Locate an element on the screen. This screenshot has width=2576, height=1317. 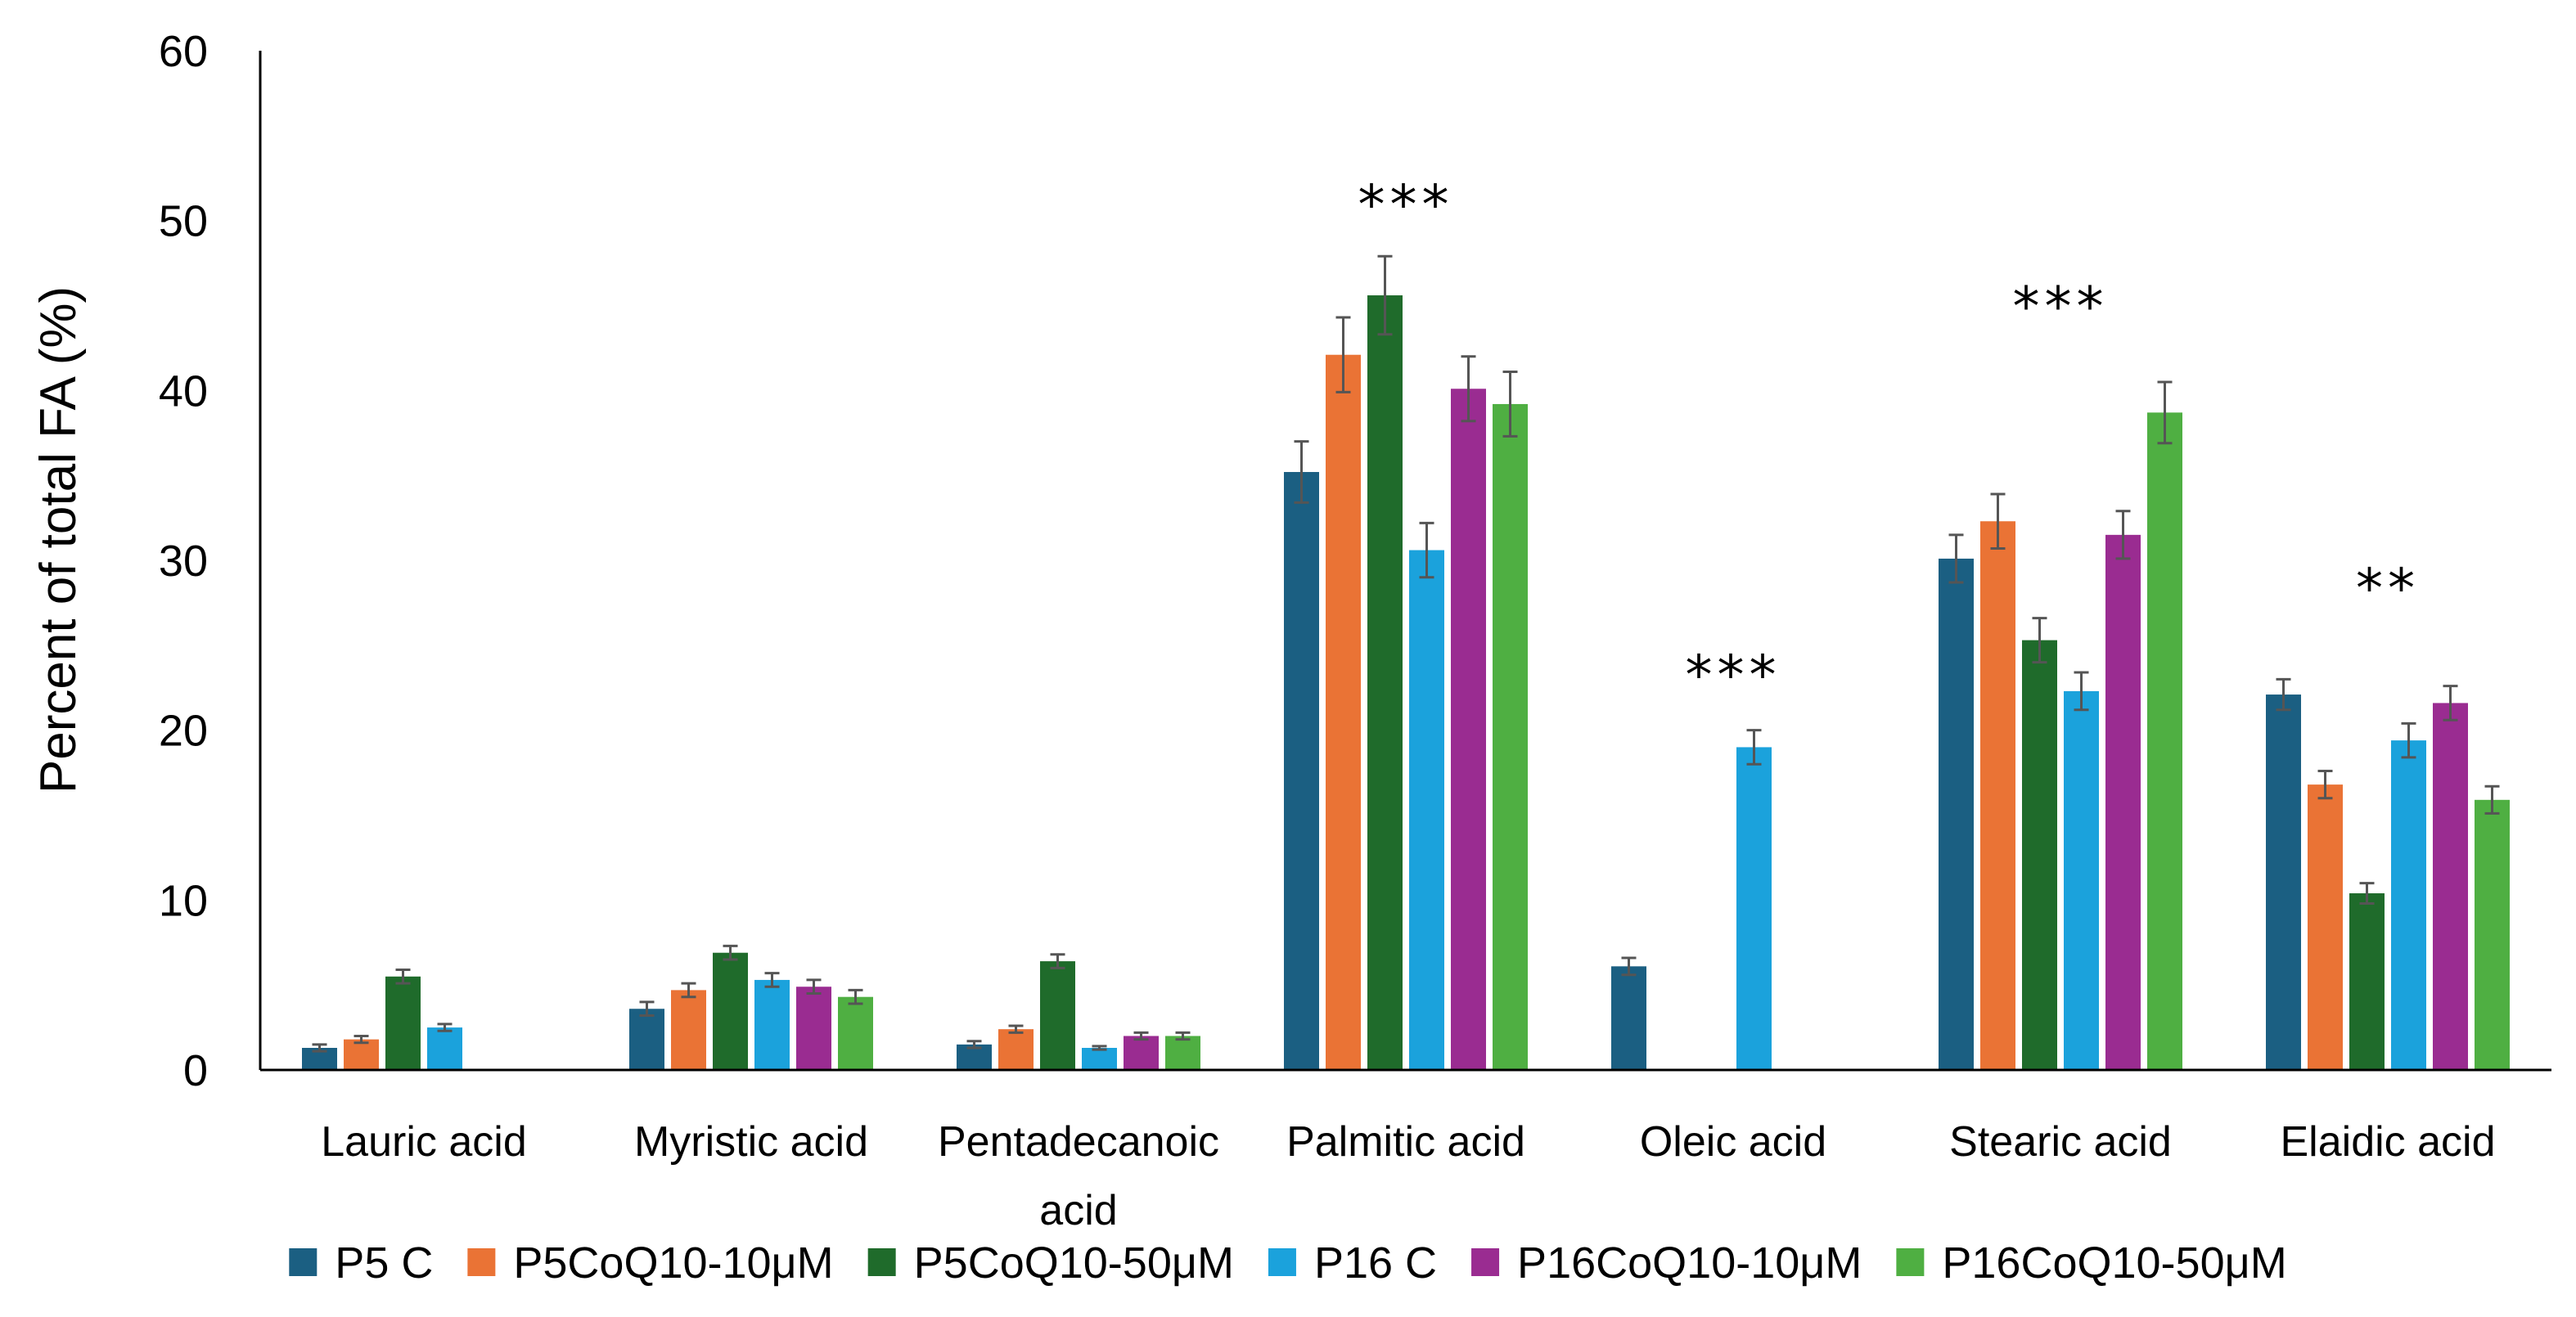
y-axis-ticks: 0 10 20 30 40 50 60 is located at coordinates (183, 561).